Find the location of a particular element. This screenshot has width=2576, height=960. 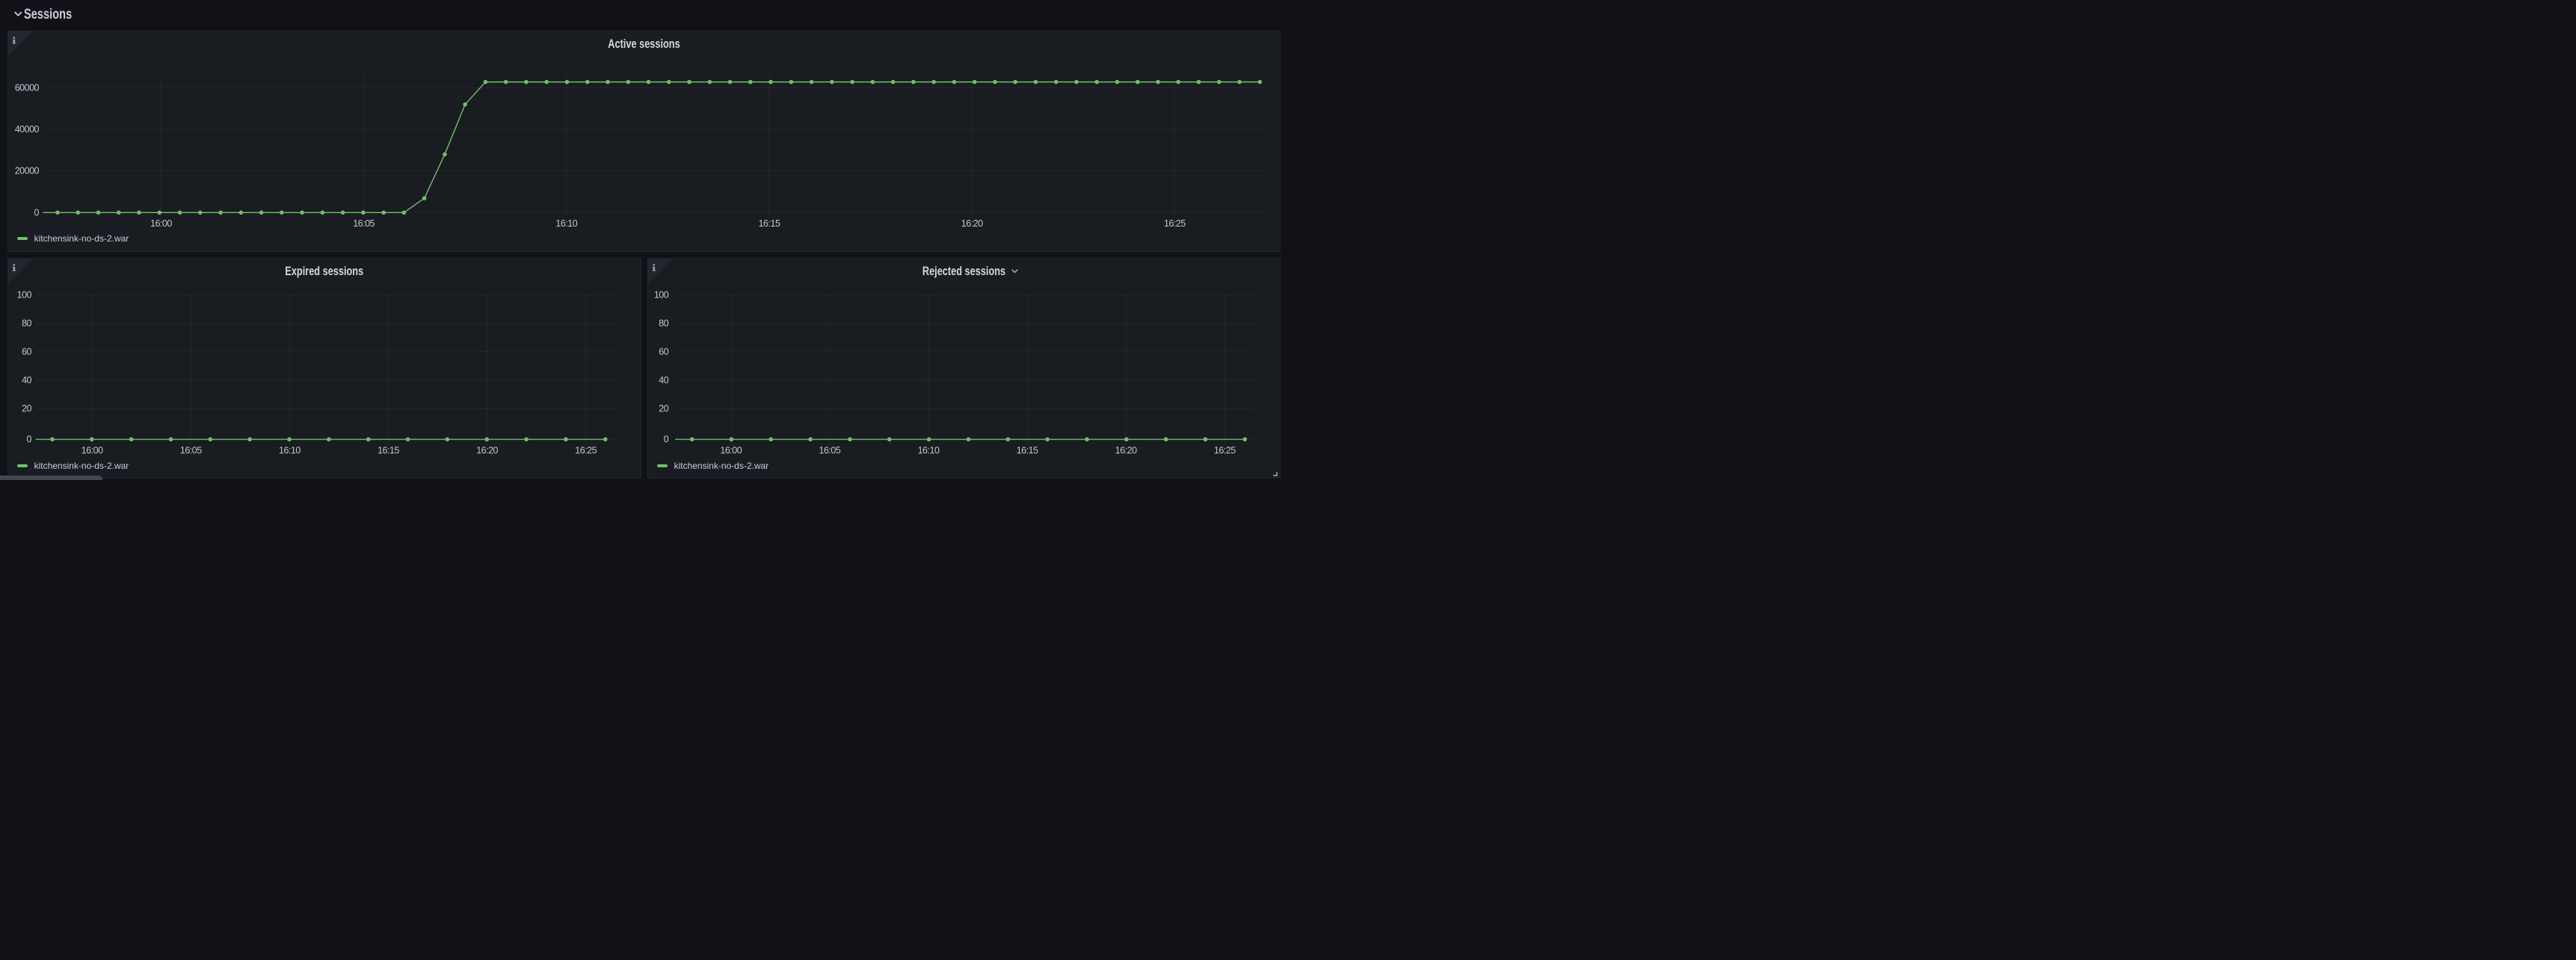

svg-text: 60000 is located at coordinates (27, 87).